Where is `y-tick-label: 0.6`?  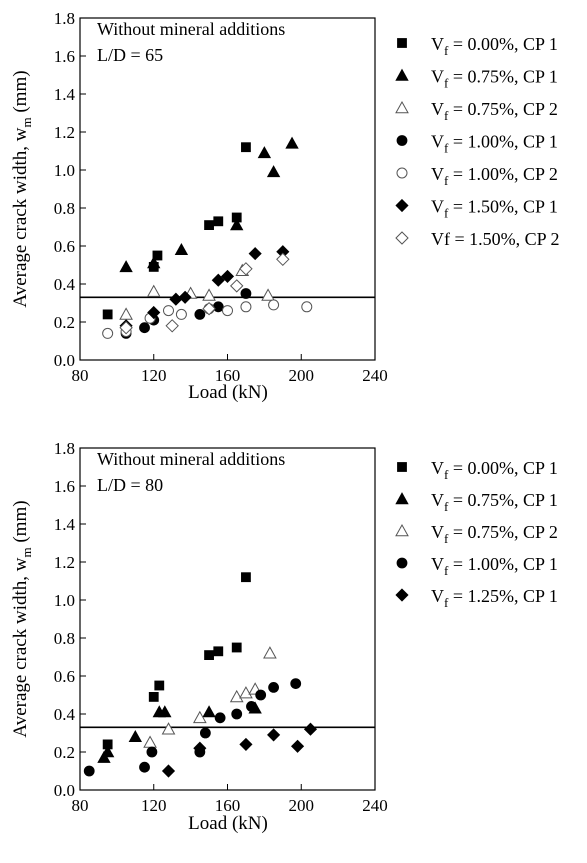 y-tick-label: 0.6 is located at coordinates (64, 246).